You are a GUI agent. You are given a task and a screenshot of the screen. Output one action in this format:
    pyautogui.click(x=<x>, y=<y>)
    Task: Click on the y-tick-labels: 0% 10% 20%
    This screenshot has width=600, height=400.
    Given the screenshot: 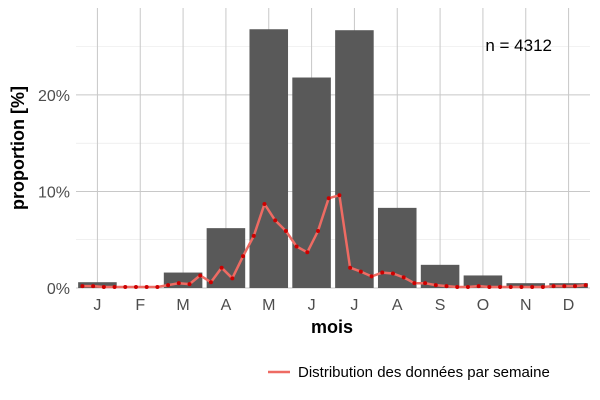 What is the action you would take?
    pyautogui.click(x=54, y=193)
    